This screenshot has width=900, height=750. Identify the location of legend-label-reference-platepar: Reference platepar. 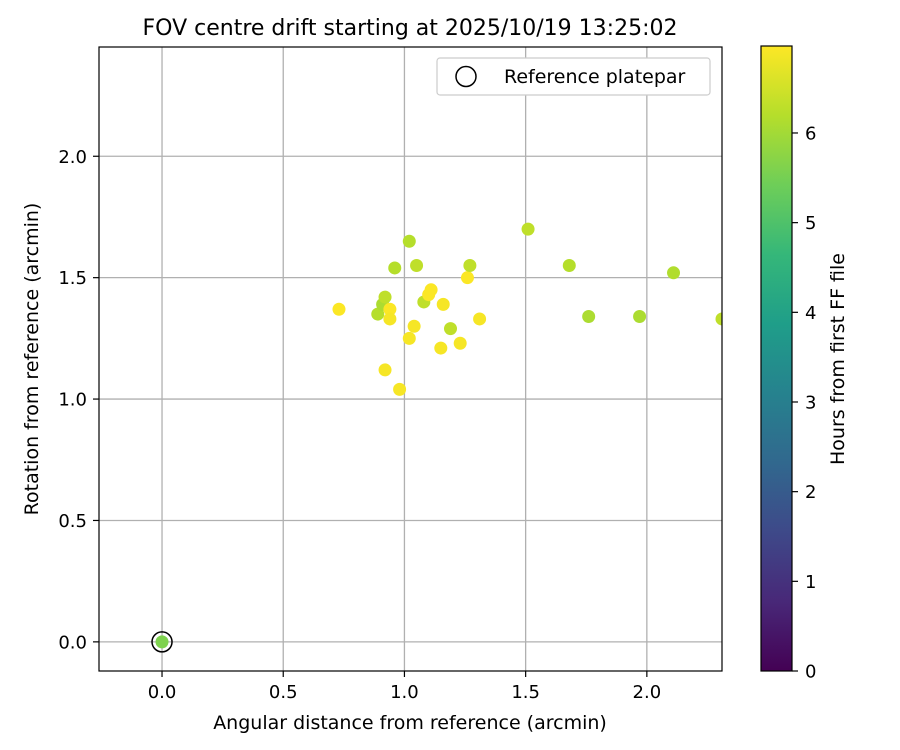
(595, 77).